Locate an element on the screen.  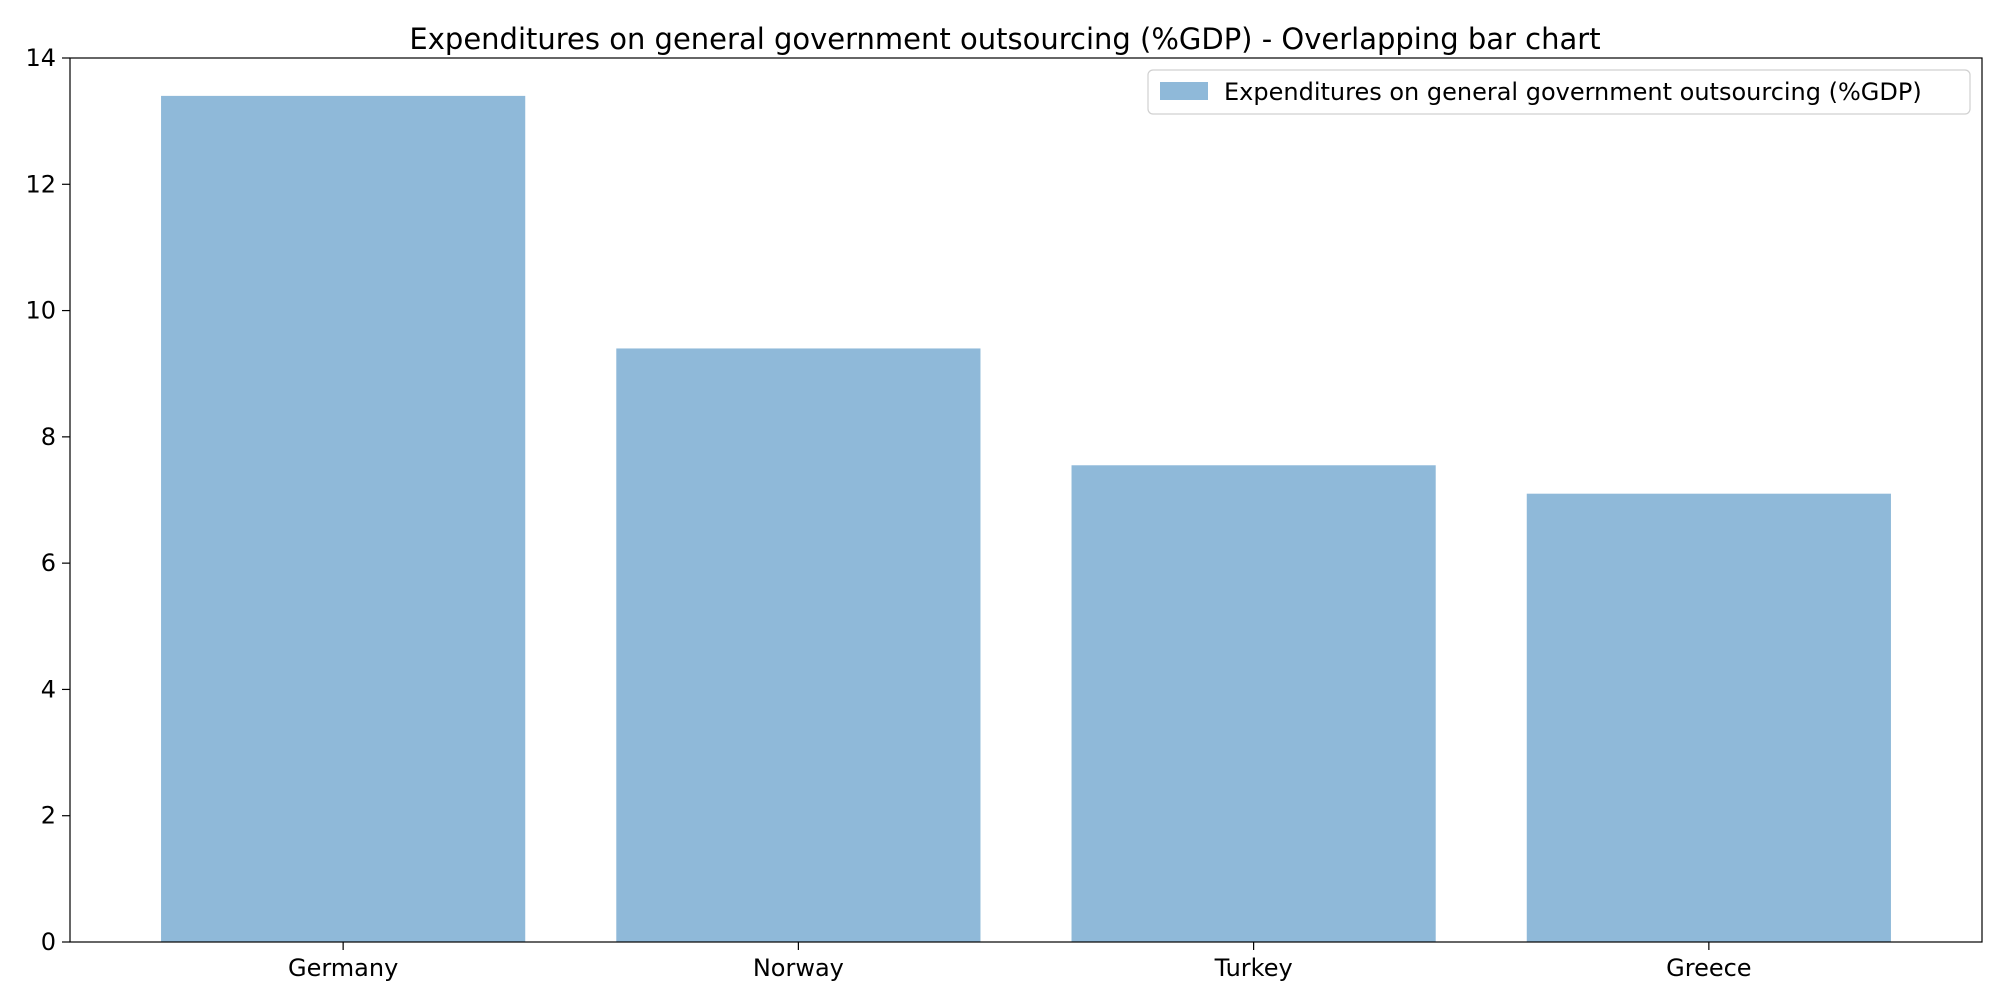
x-axis: Germany Norway Turkey Greece is located at coordinates (1020, 962).